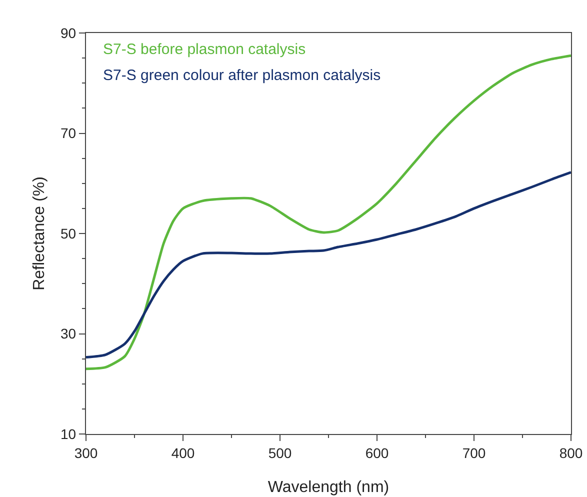 Image resolution: width=587 pixels, height=497 pixels. What do you see at coordinates (39, 233) in the screenshot?
I see `y-axis-title: Reflectance (%)` at bounding box center [39, 233].